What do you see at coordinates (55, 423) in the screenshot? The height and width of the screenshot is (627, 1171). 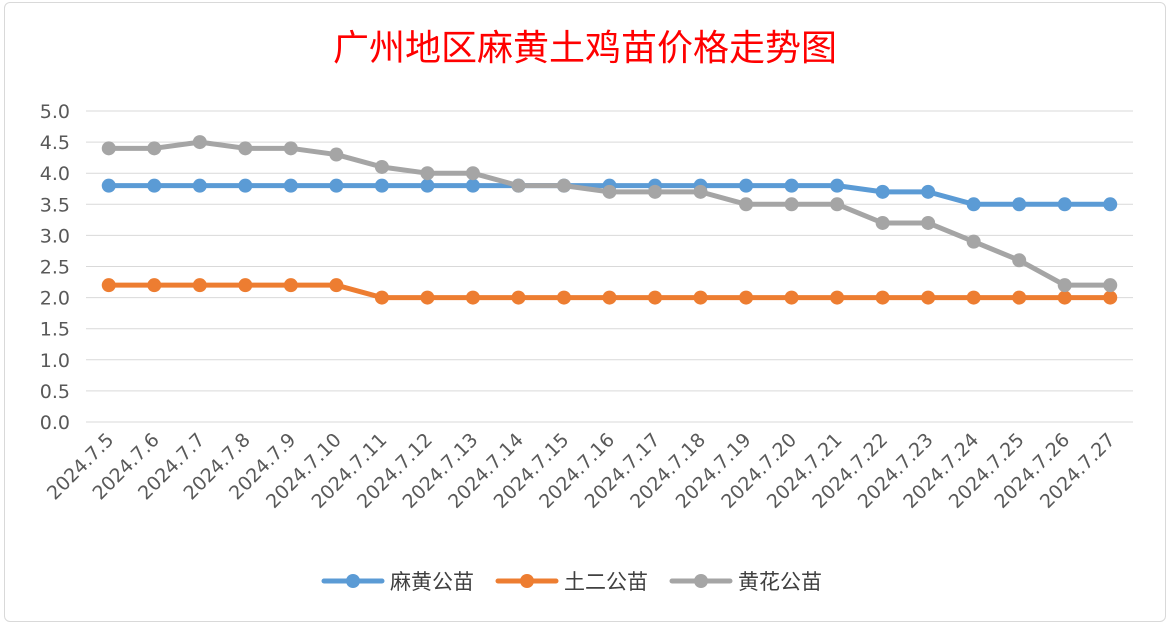 I see `y-tick-label: 0.0` at bounding box center [55, 423].